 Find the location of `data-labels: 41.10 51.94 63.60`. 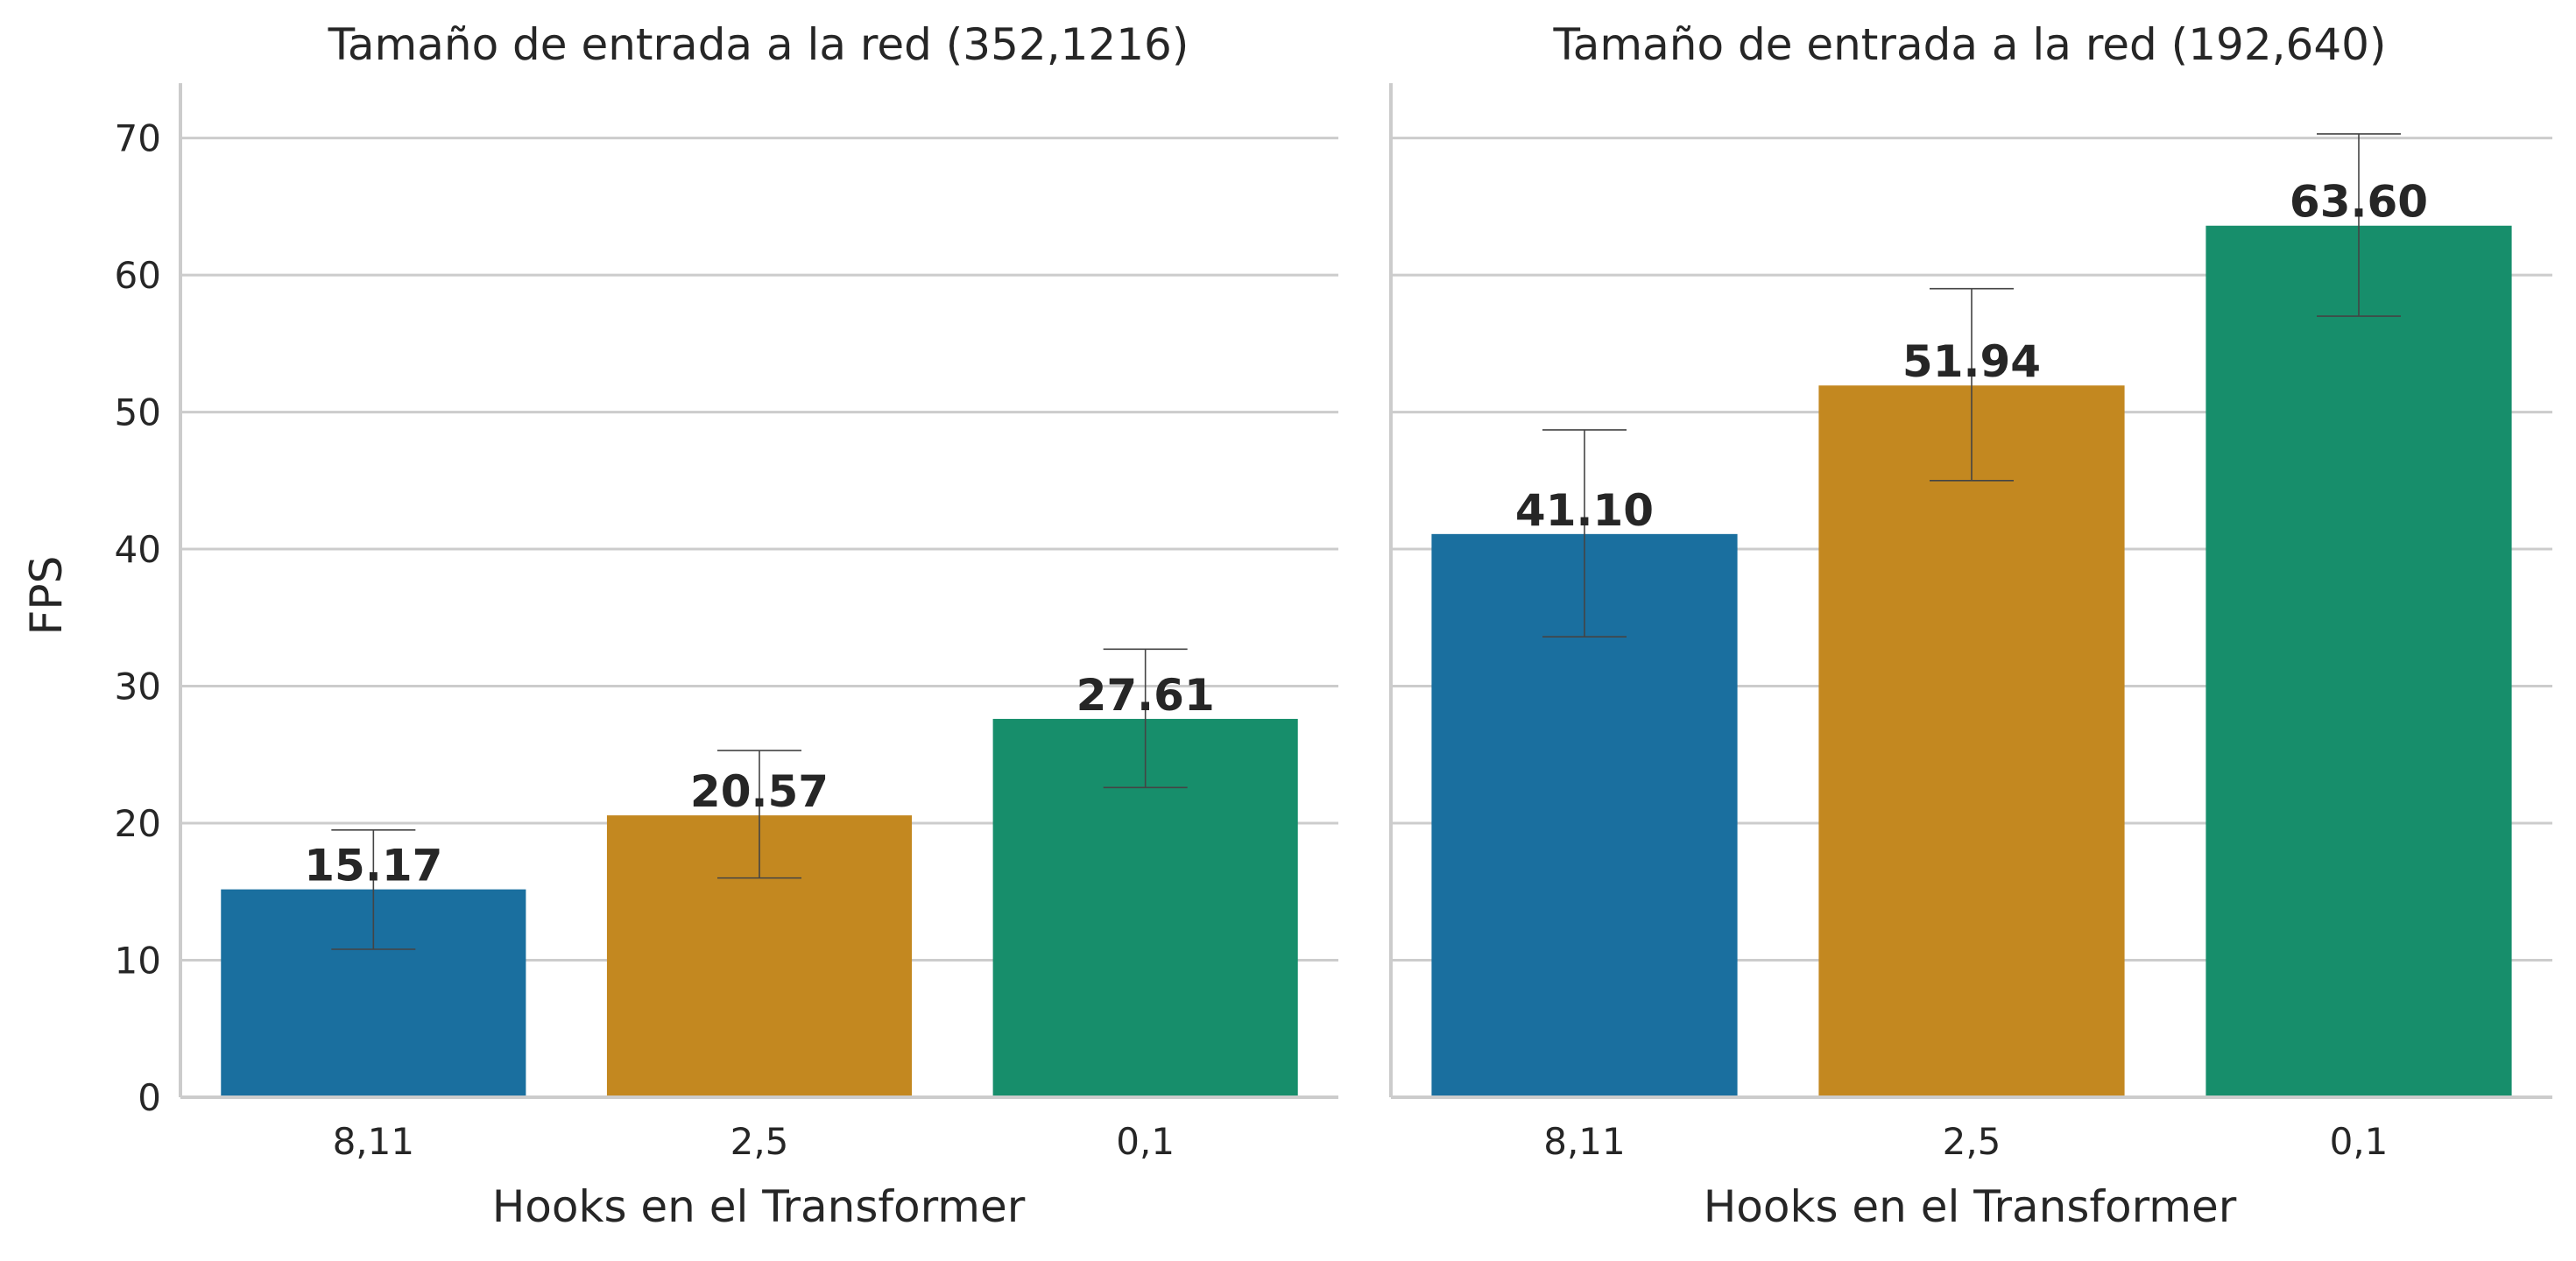

data-labels: 41.10 51.94 63.60 is located at coordinates (1971, 356).